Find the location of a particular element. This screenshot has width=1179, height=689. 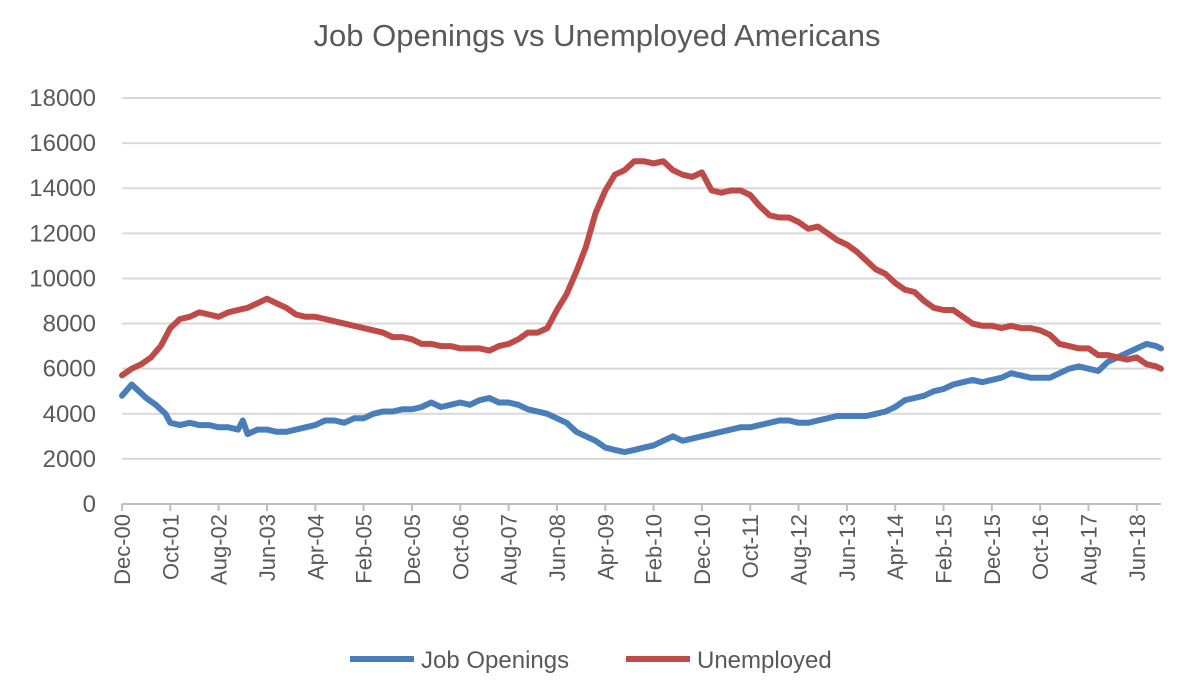

x-tick-label: Dec-15 is located at coordinates (992, 549).